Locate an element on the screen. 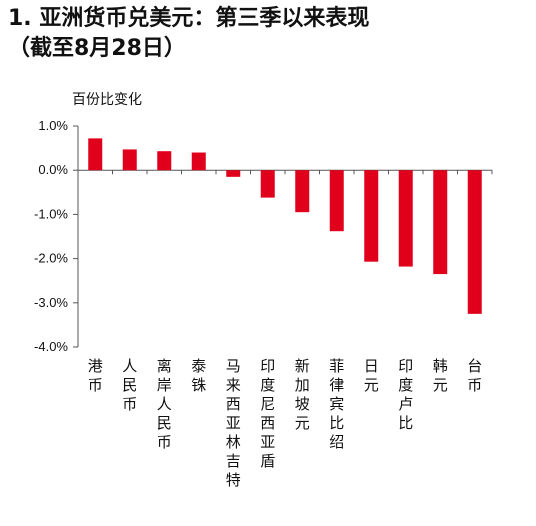 Image resolution: width=536 pixels, height=526 pixels. category-label: 泰铢 is located at coordinates (198, 375).